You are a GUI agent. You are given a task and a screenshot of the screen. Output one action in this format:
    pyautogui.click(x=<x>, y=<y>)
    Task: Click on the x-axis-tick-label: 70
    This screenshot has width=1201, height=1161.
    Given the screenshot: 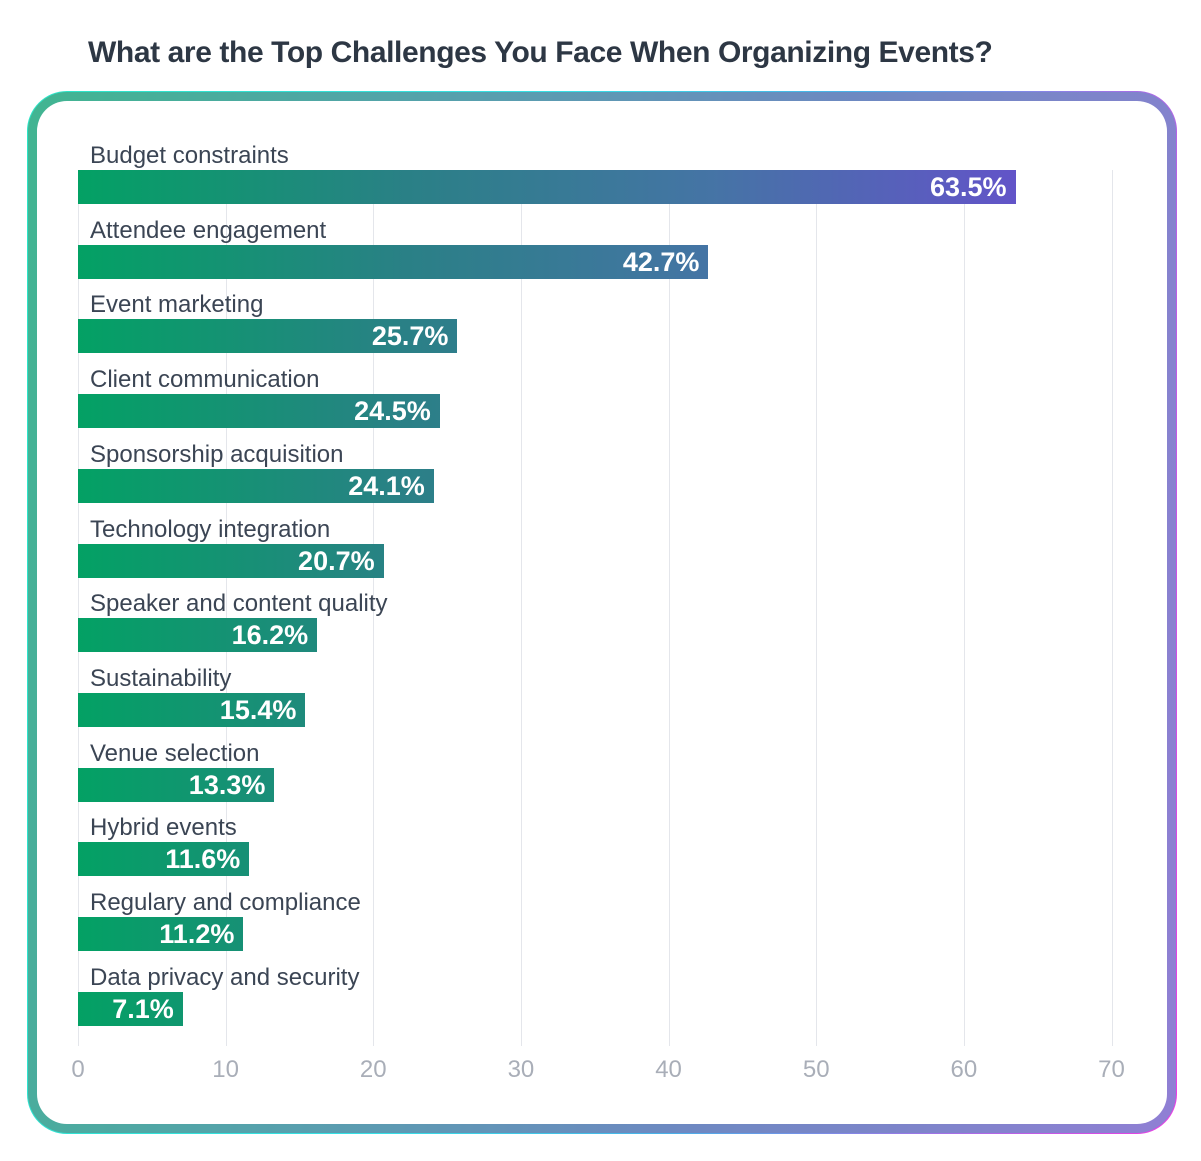 What is the action you would take?
    pyautogui.click(x=1111, y=1069)
    